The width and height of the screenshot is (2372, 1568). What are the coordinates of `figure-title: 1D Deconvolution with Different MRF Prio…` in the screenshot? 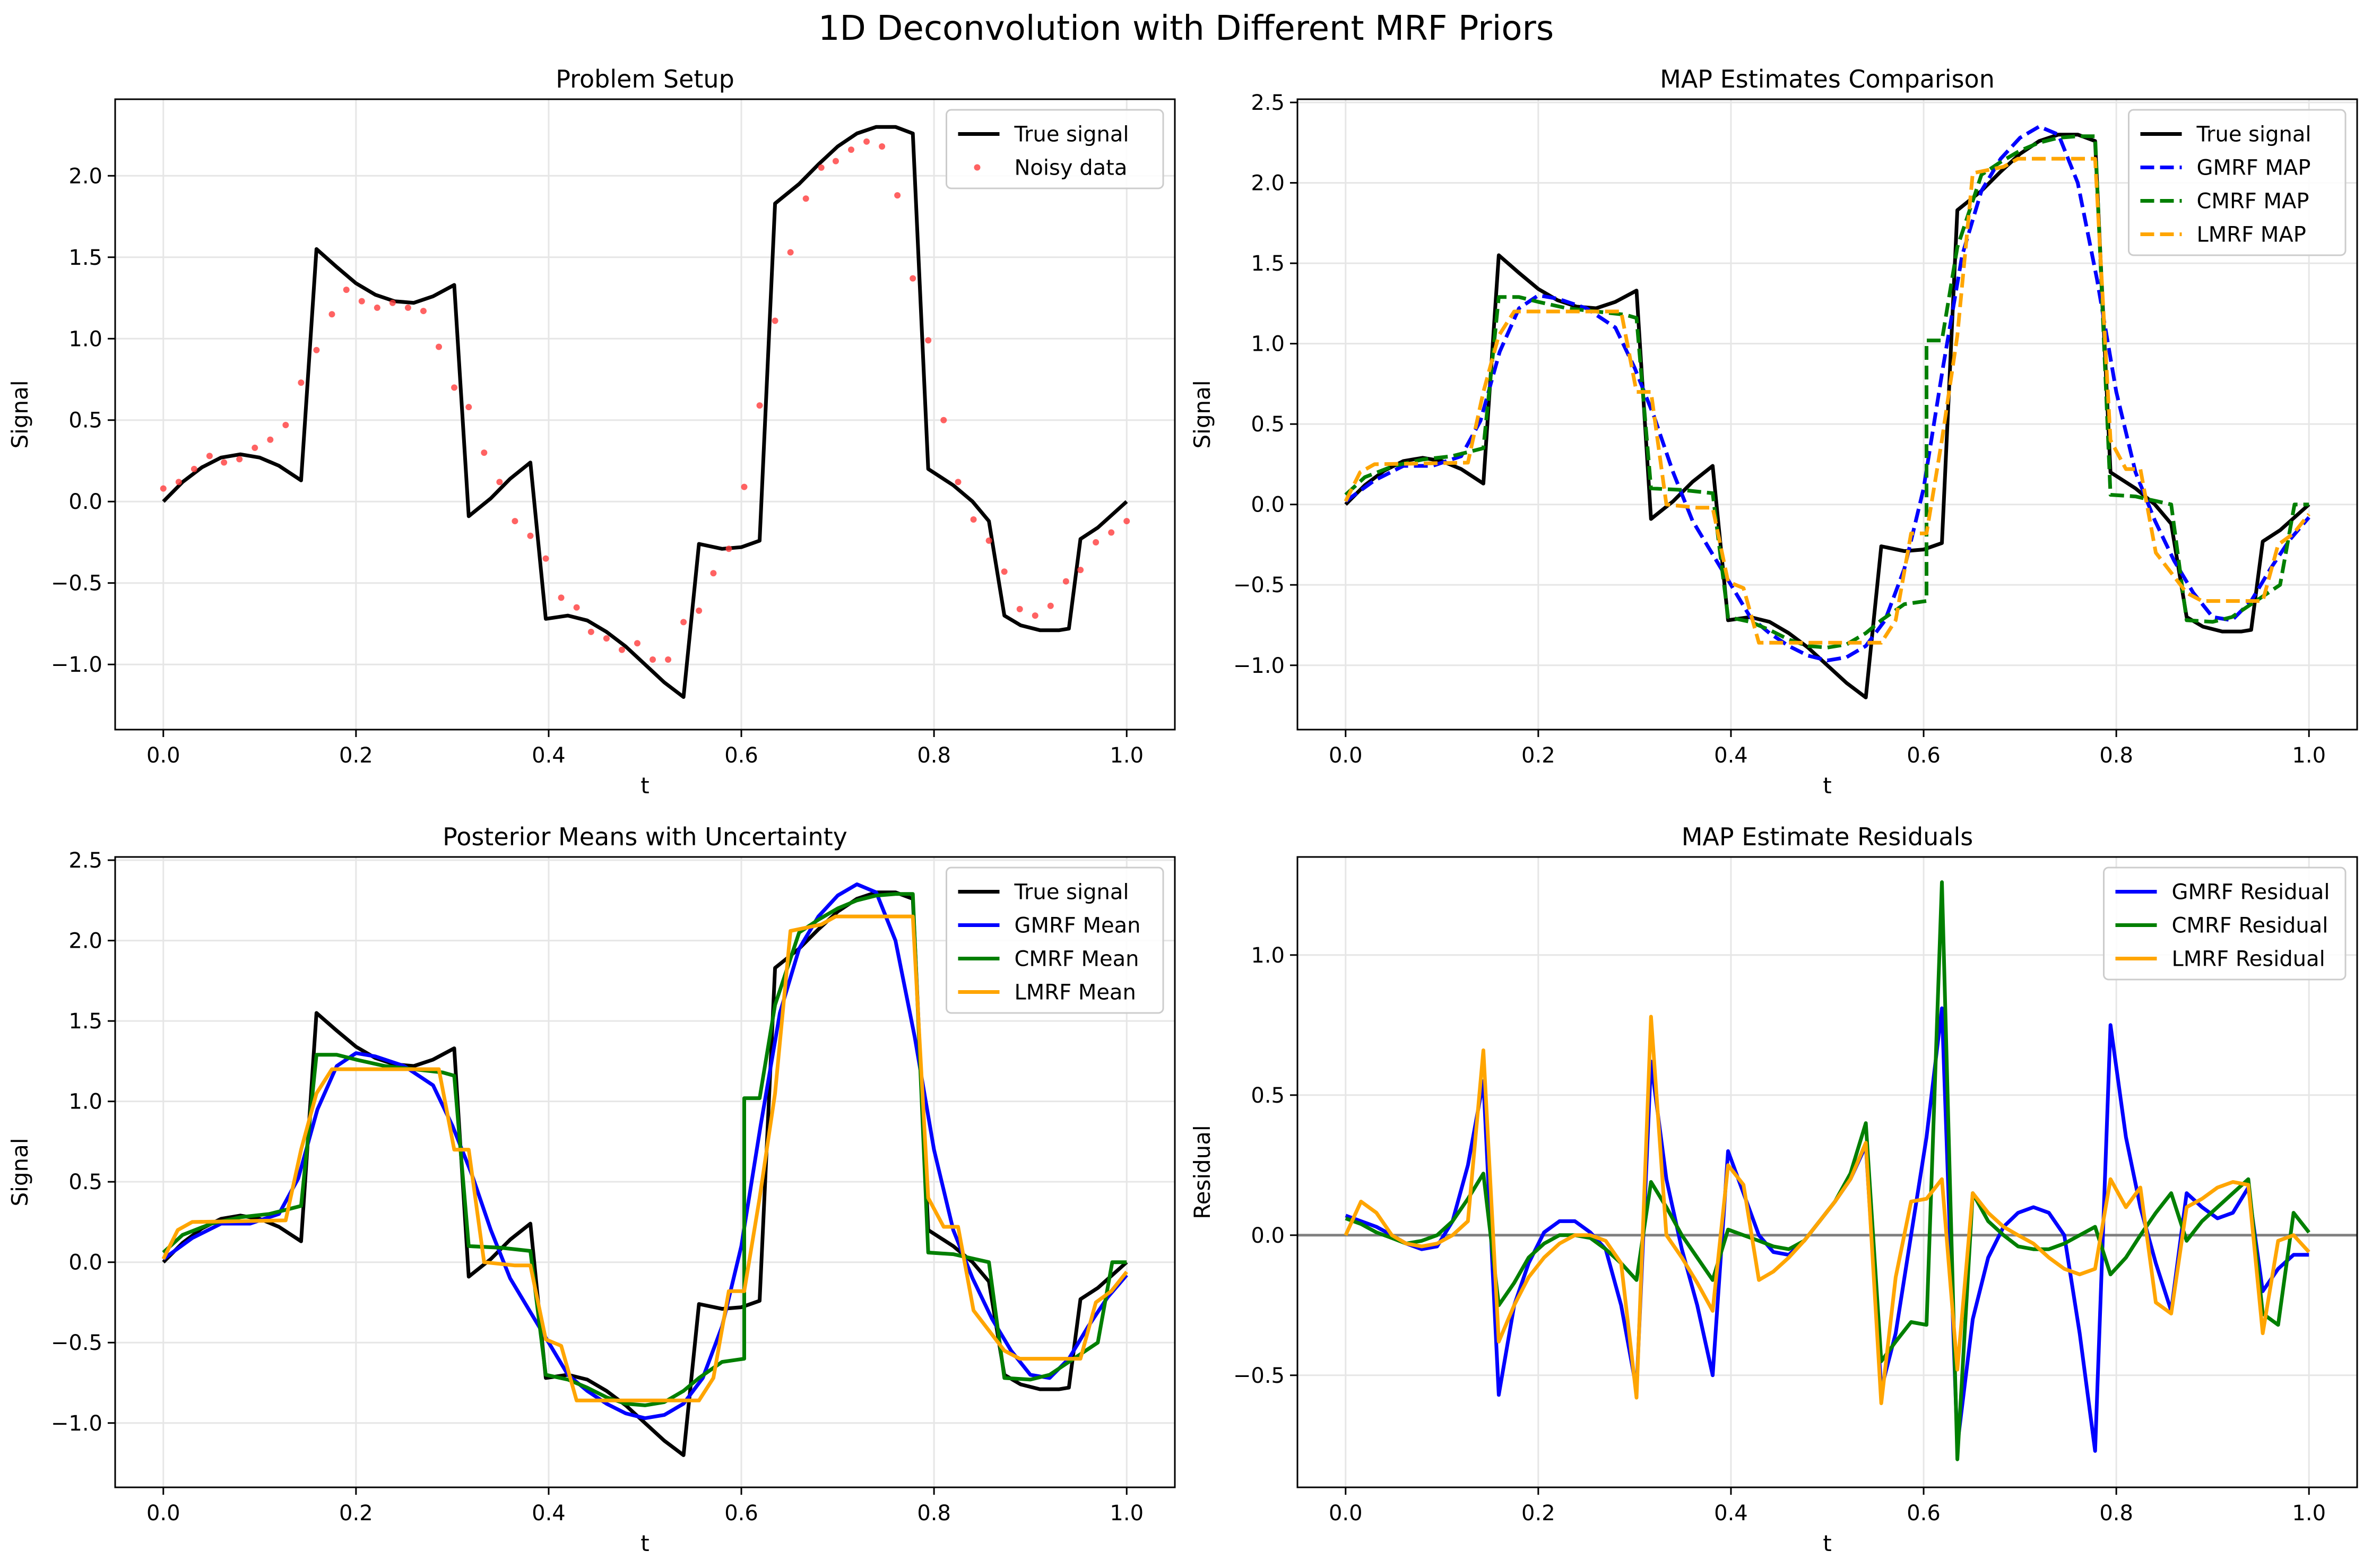 It's located at (1186, 28).